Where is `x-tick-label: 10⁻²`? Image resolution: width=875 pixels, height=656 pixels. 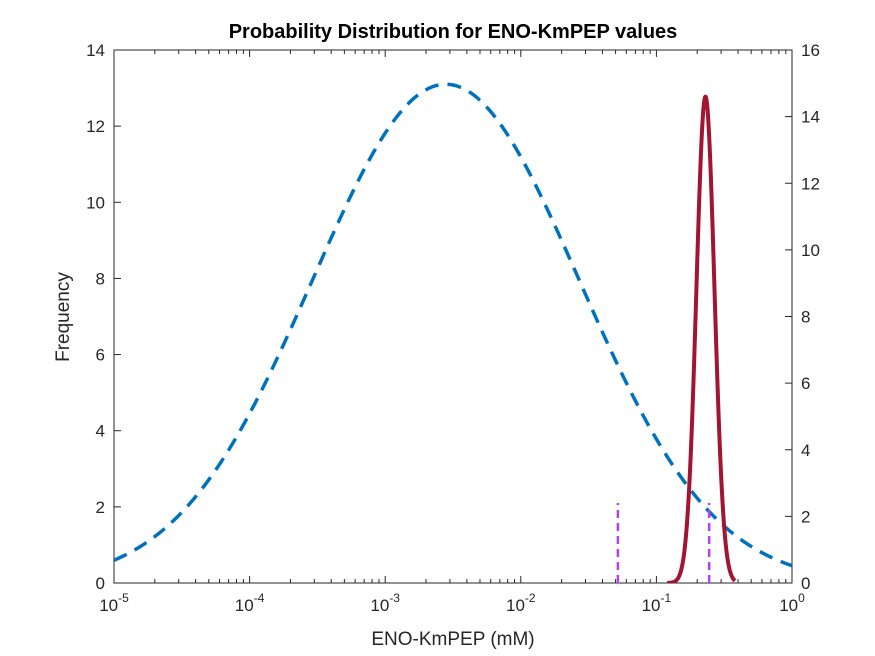 x-tick-label: 10⁻² is located at coordinates (521, 603).